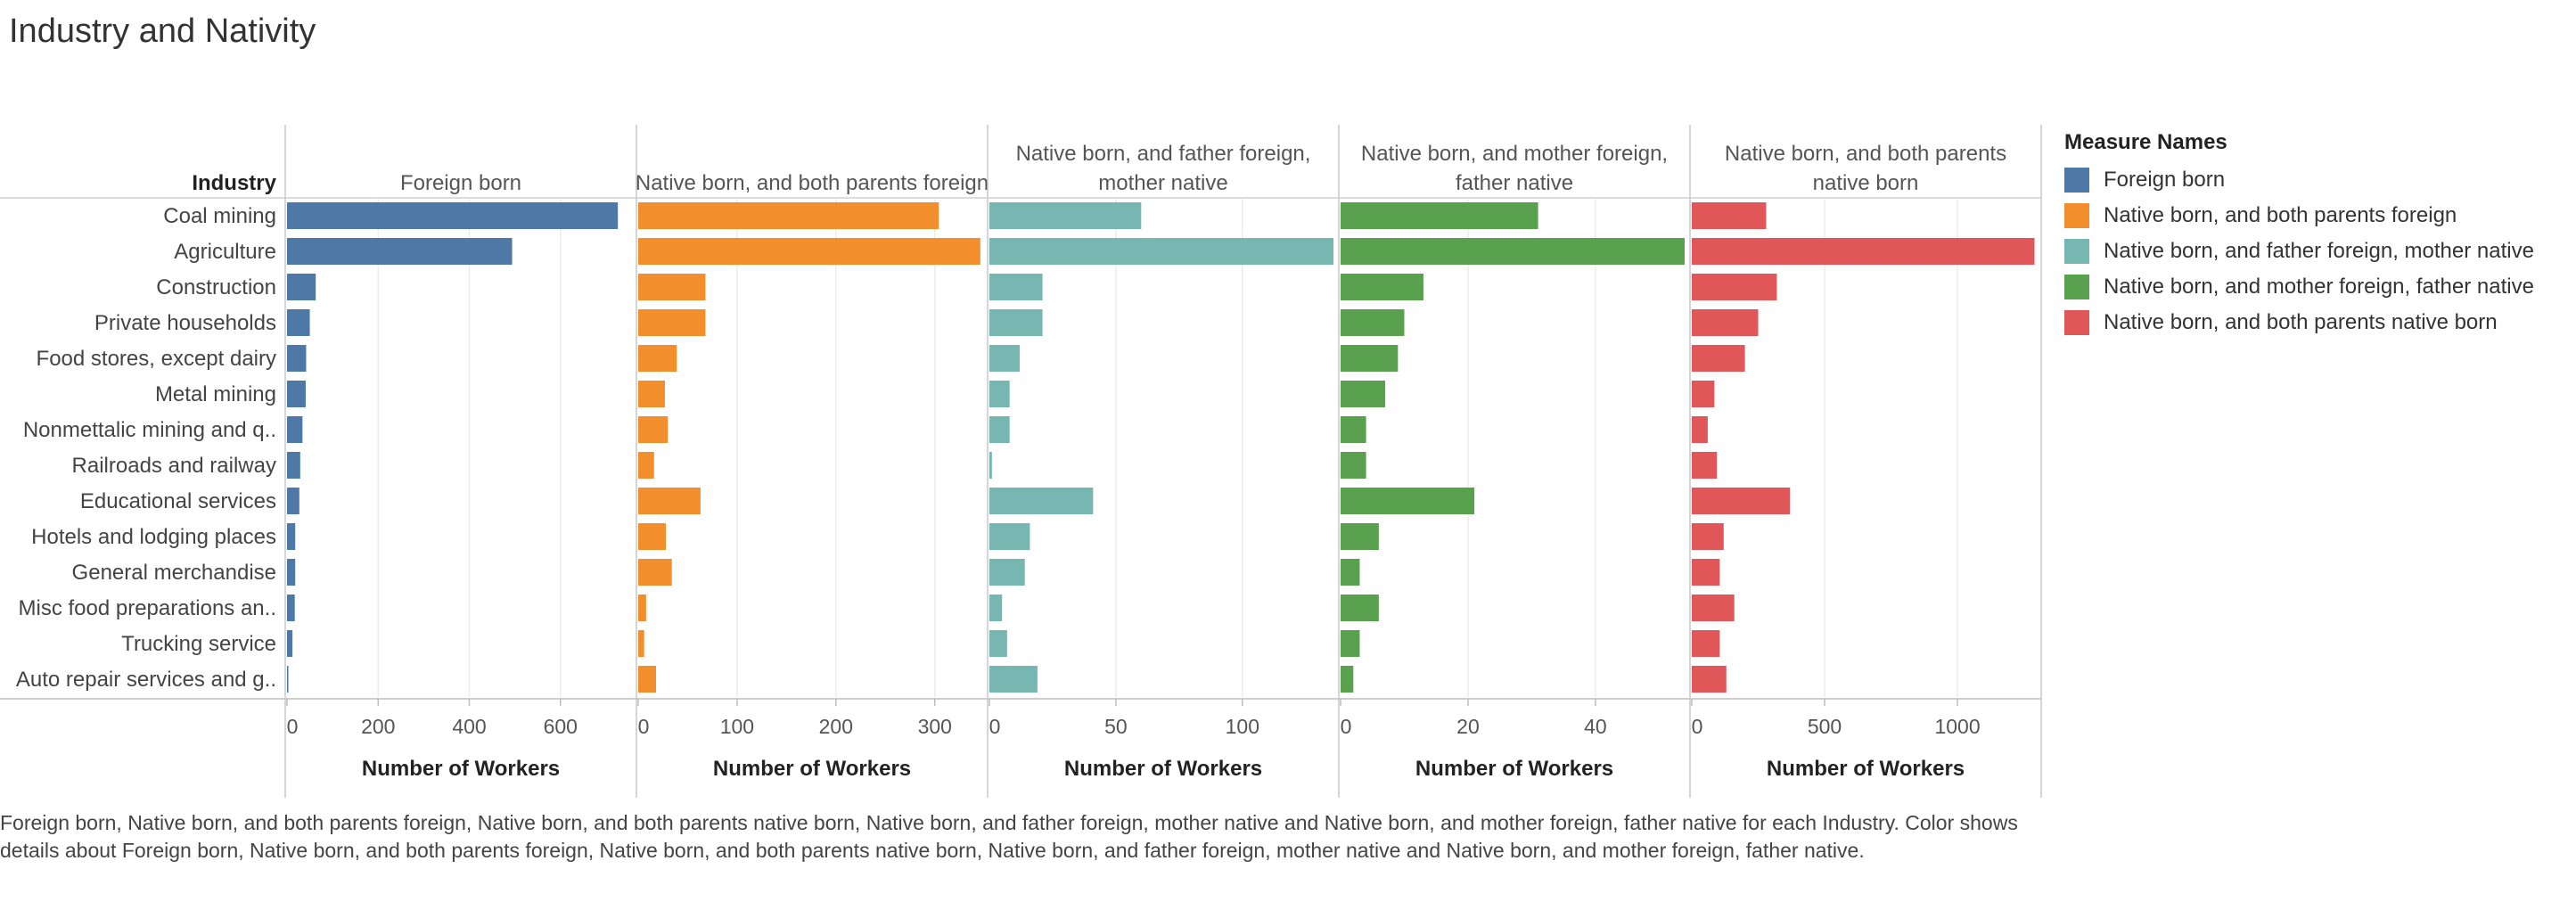 This screenshot has width=2576, height=902. What do you see at coordinates (215, 394) in the screenshot?
I see `category-label: Metal mining` at bounding box center [215, 394].